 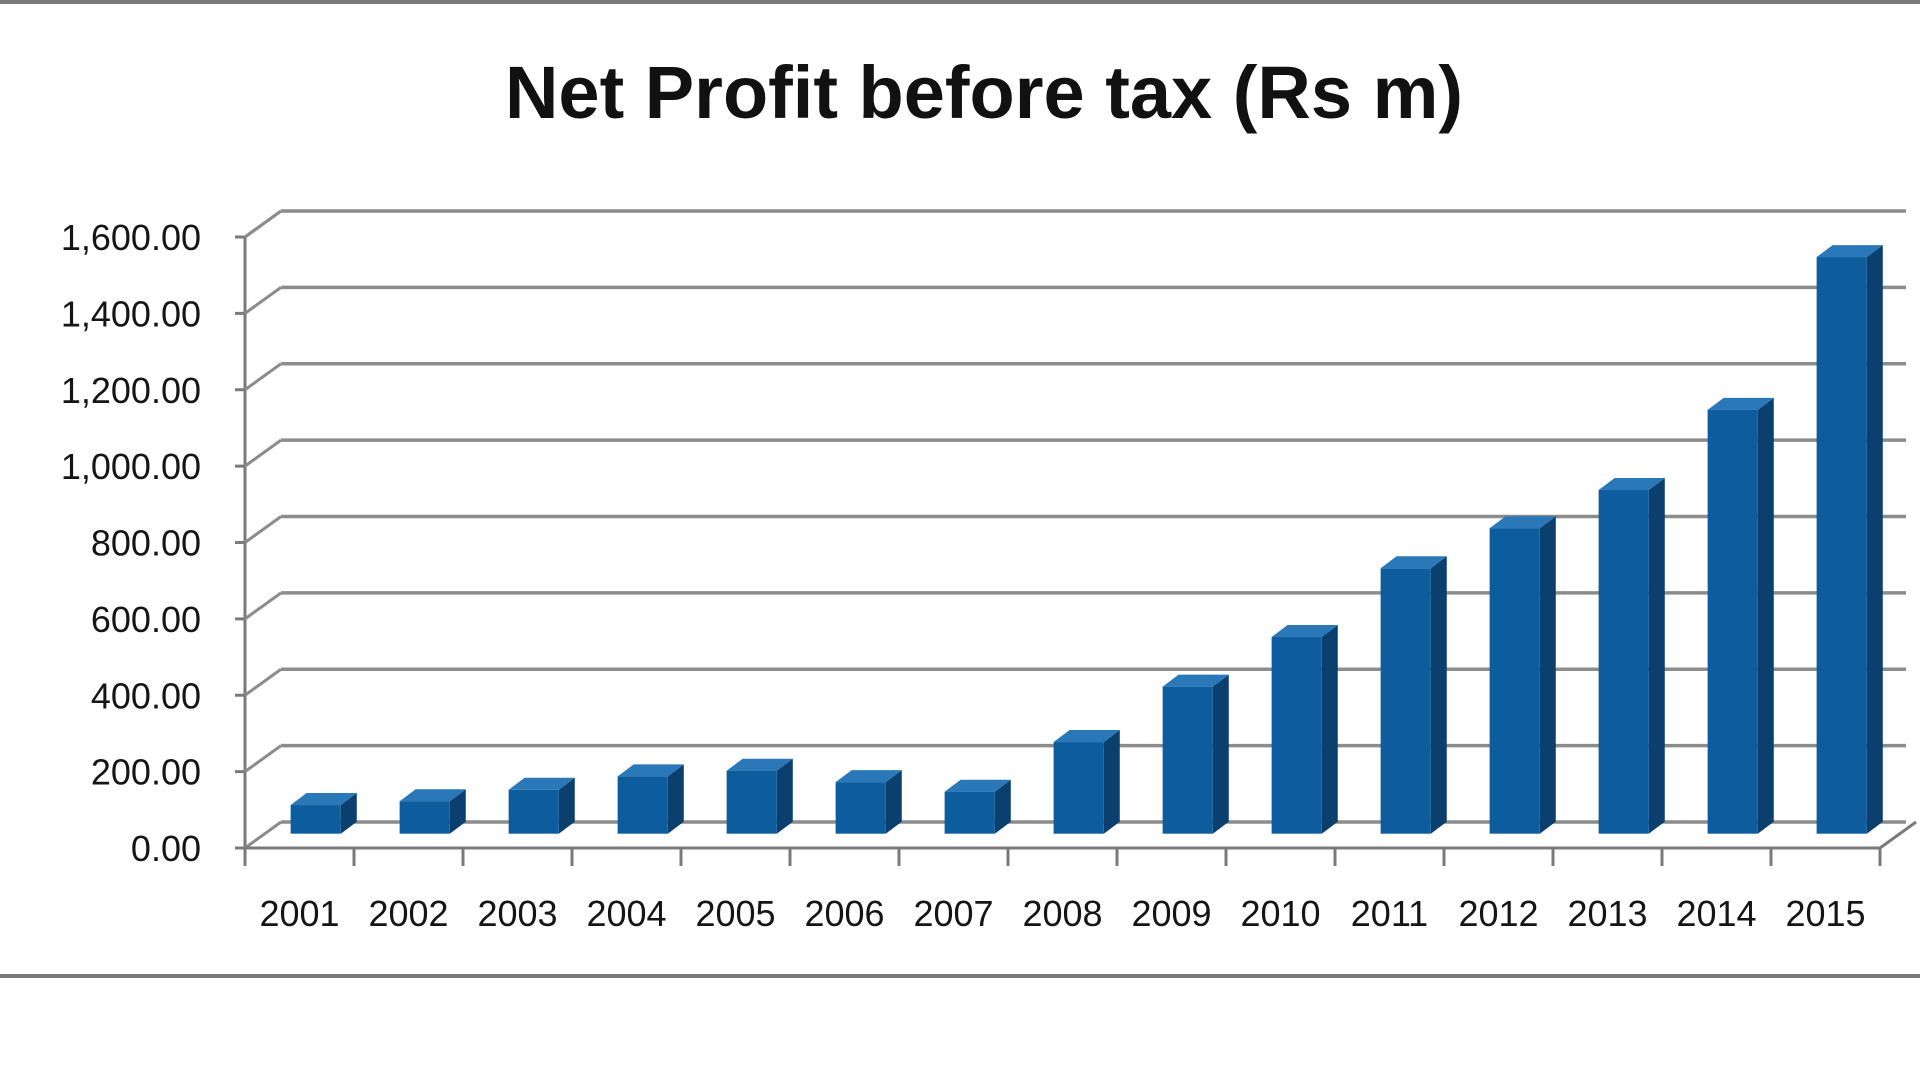 I want to click on bar-2001, so click(x=323, y=813).